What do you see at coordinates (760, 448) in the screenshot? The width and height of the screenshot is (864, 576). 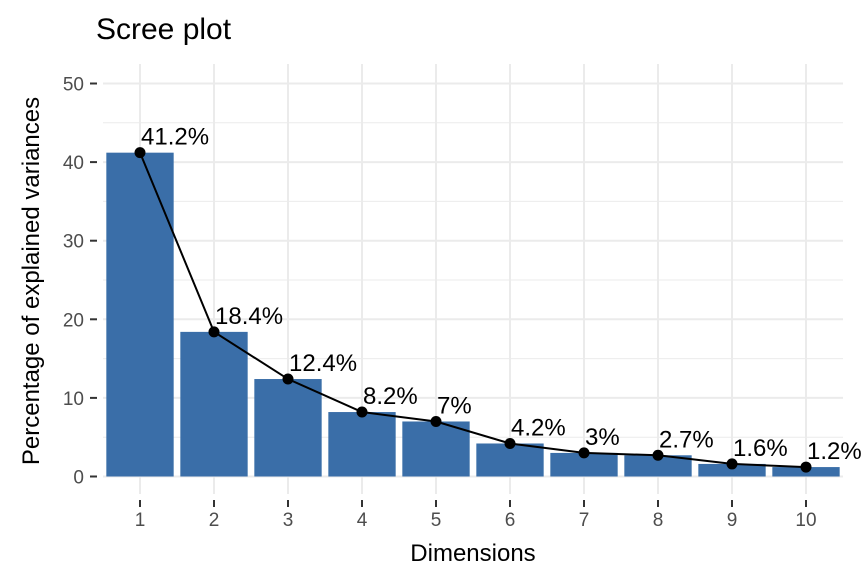 I see `data-label-dim-9: 1.6%` at bounding box center [760, 448].